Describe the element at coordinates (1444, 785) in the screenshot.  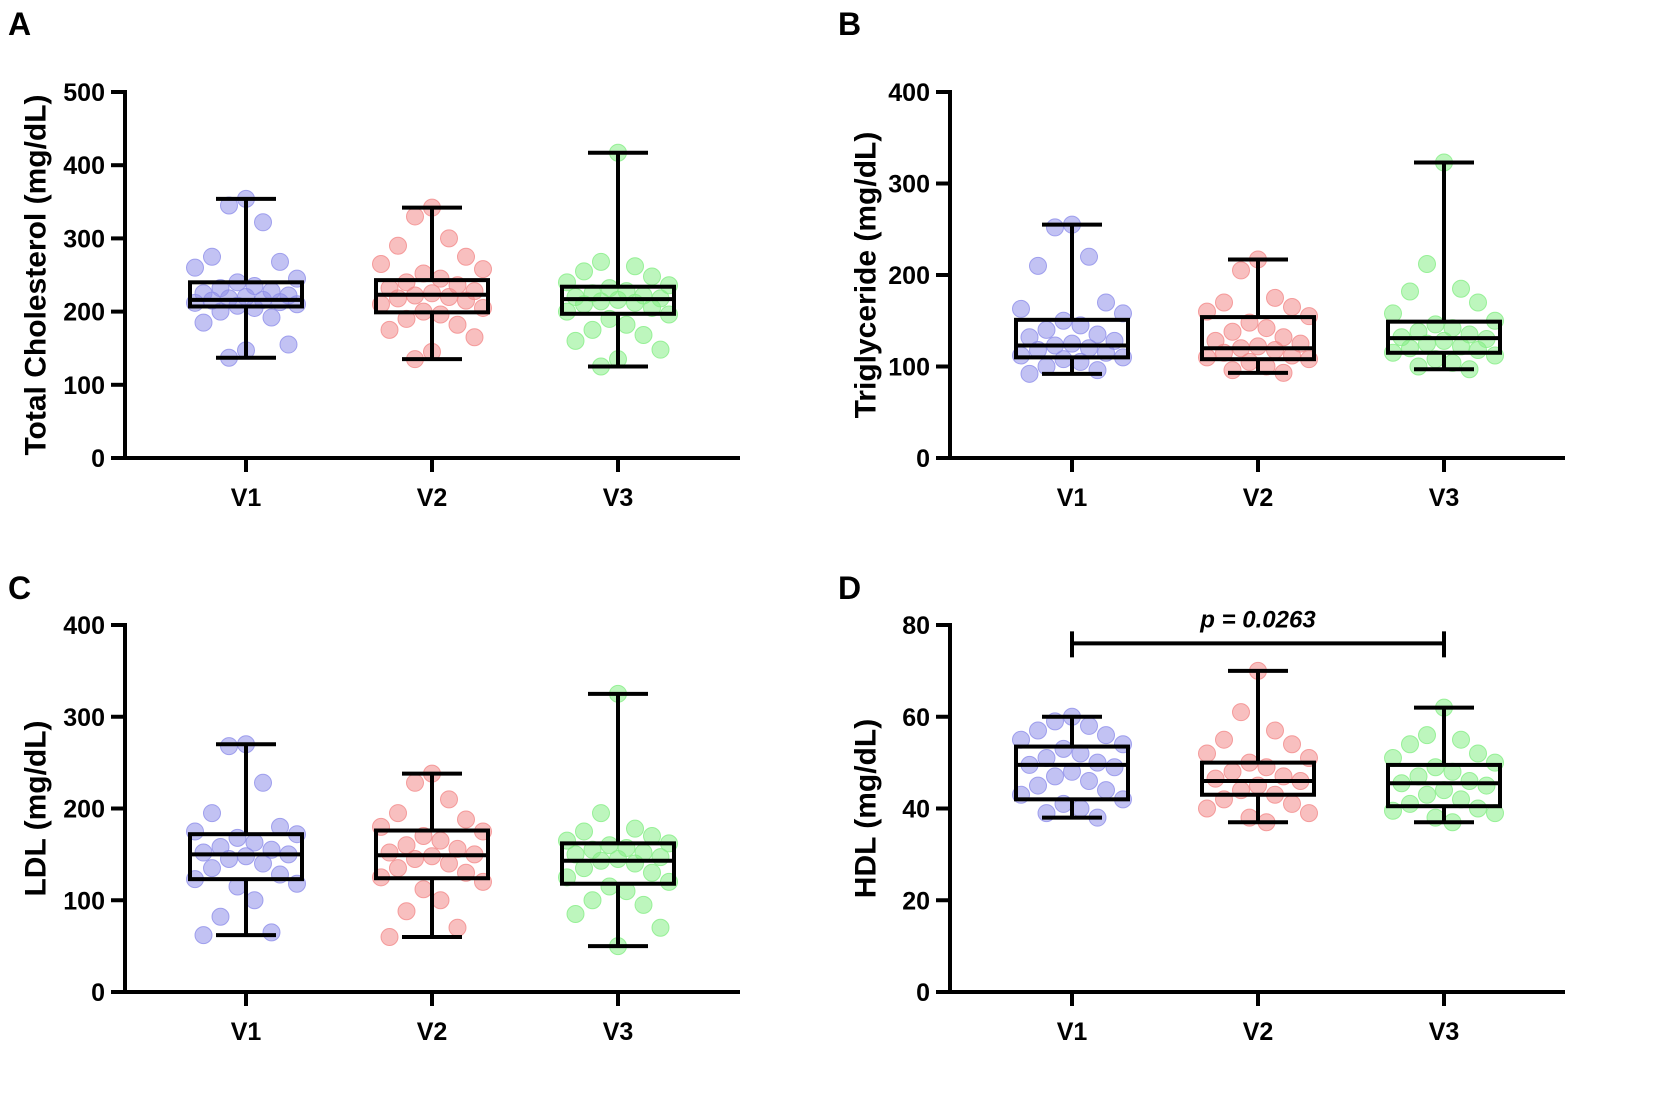
I see `panel-d-v3-box` at that location.